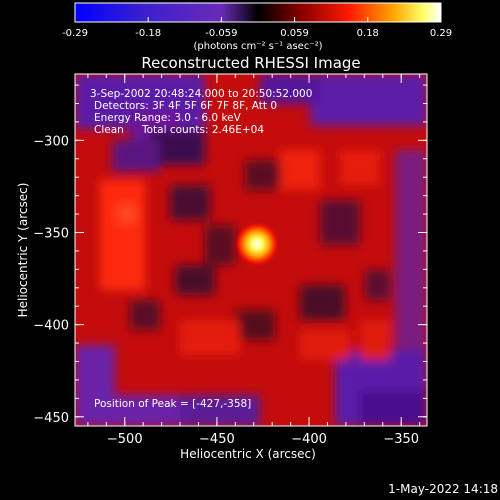  I want to click on colorbar-tick-label: -0.29, so click(75, 33).